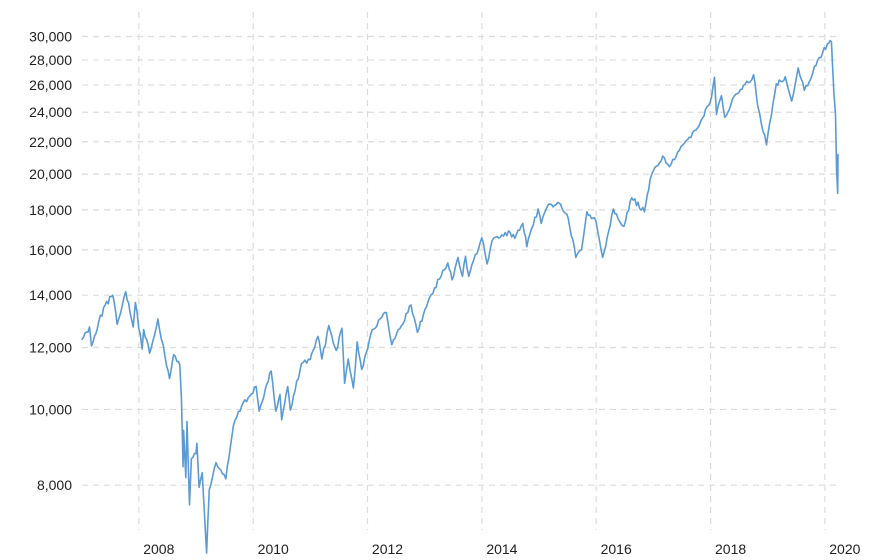  I want to click on y-tick-label: 8,000, so click(54, 485).